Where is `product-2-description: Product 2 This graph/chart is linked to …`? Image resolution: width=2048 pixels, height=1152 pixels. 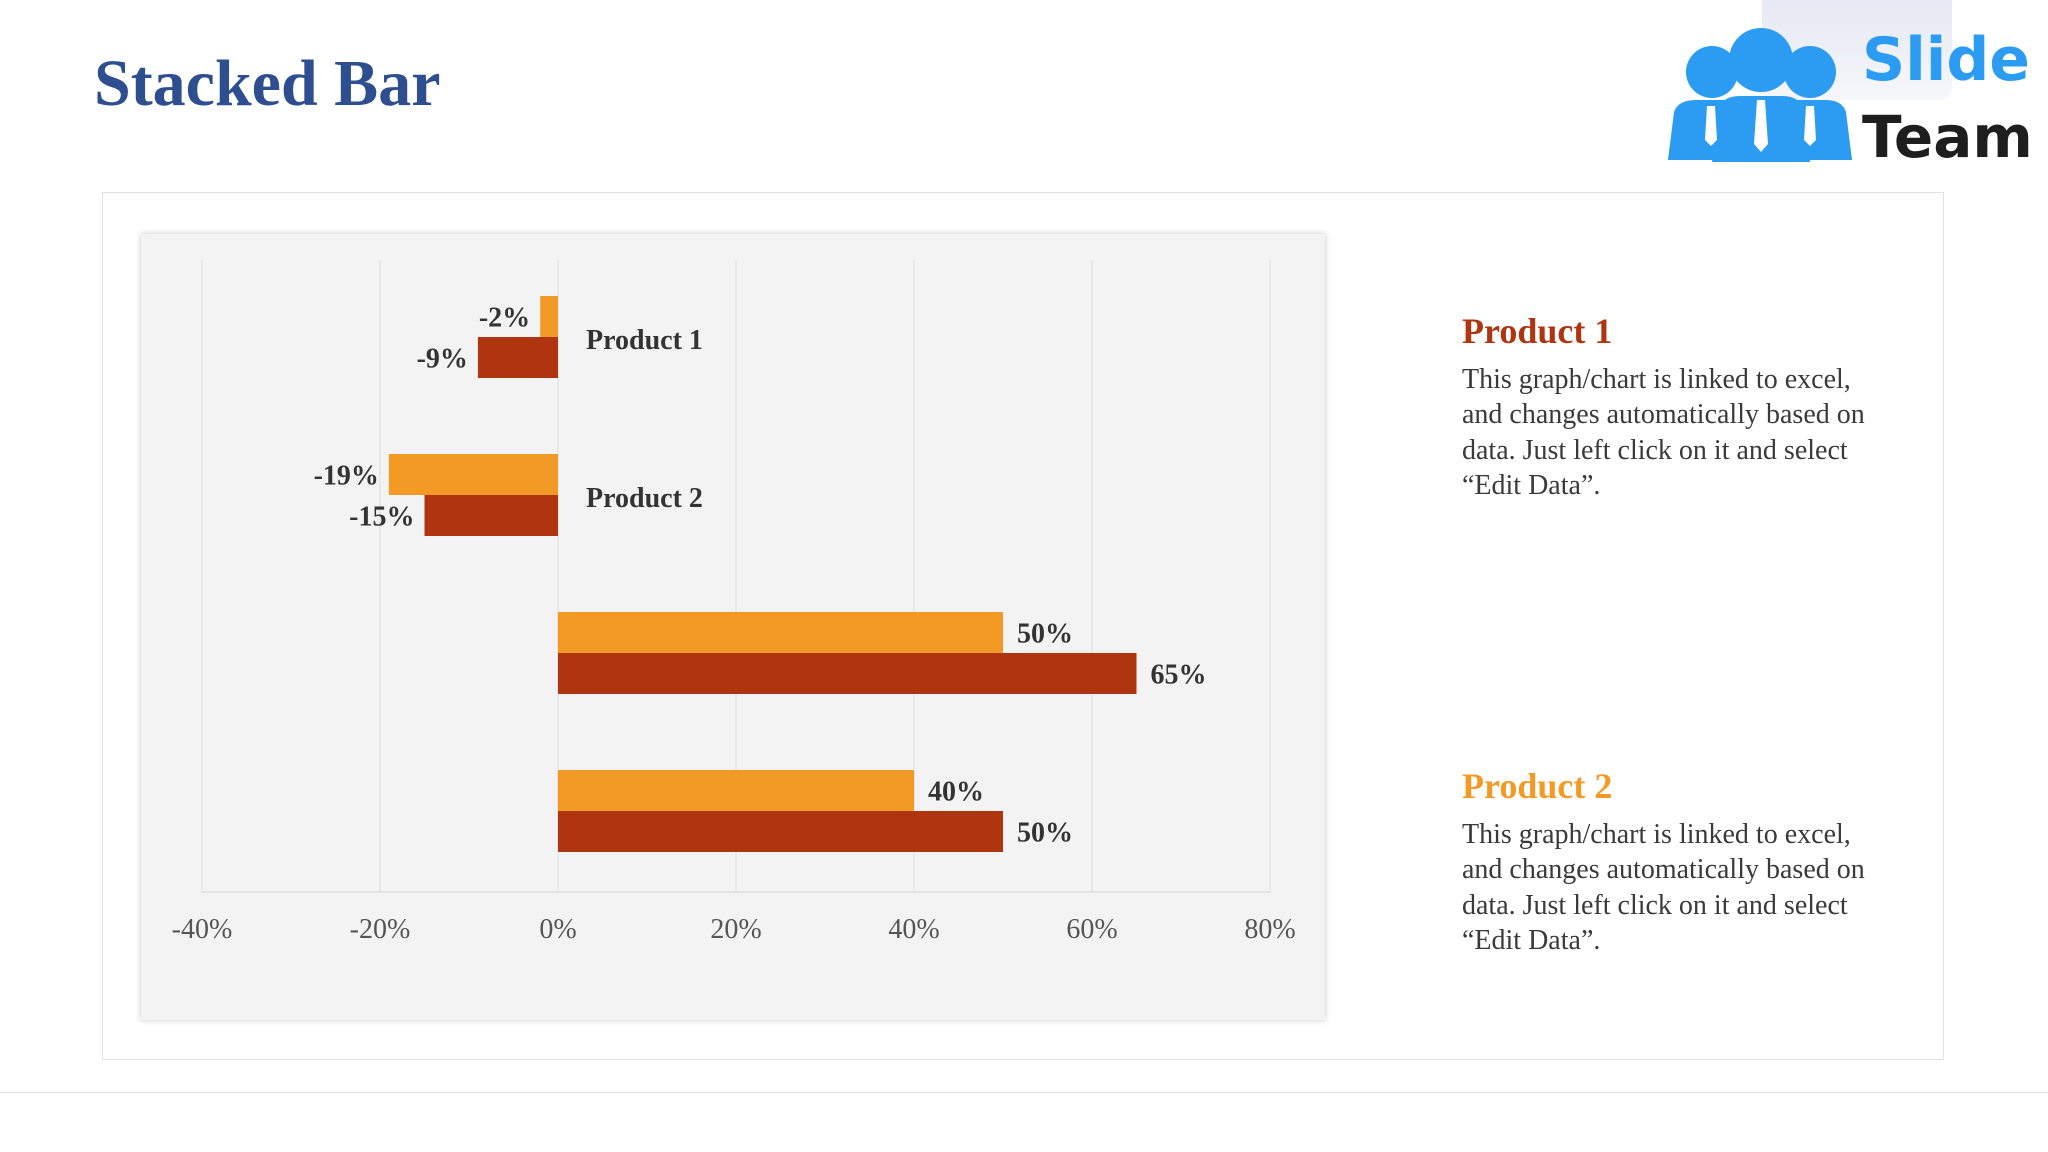
product-2-description: Product 2 This graph/chart is linked to … is located at coordinates (1672, 862).